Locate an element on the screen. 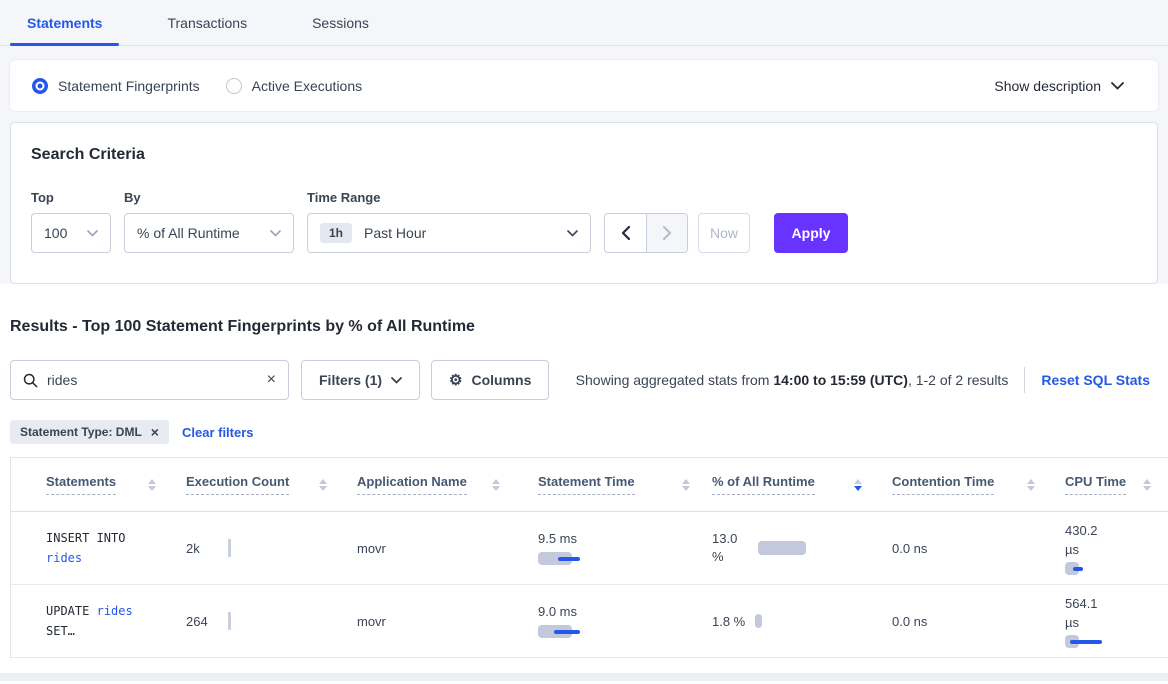 The image size is (1168, 684). chevron-right-icon is located at coordinates (667, 233).